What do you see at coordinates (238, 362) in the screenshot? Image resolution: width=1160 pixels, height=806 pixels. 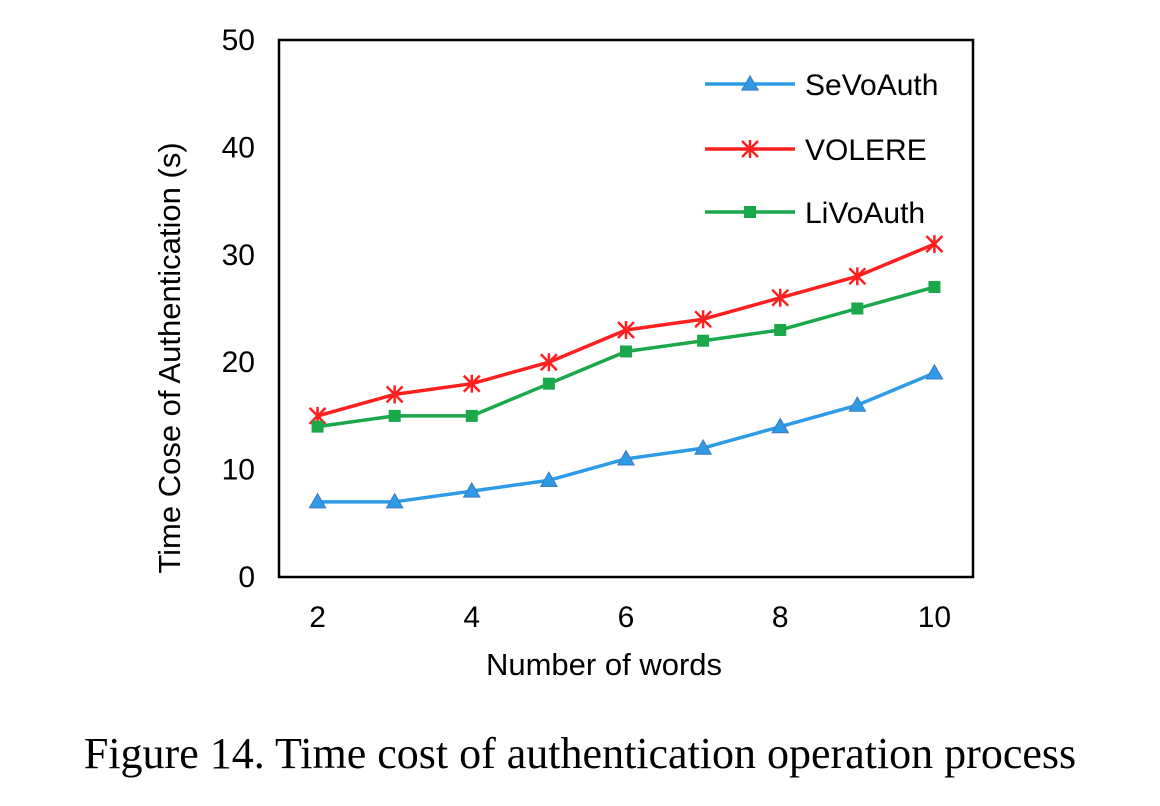 I see `y-tick-label: 20` at bounding box center [238, 362].